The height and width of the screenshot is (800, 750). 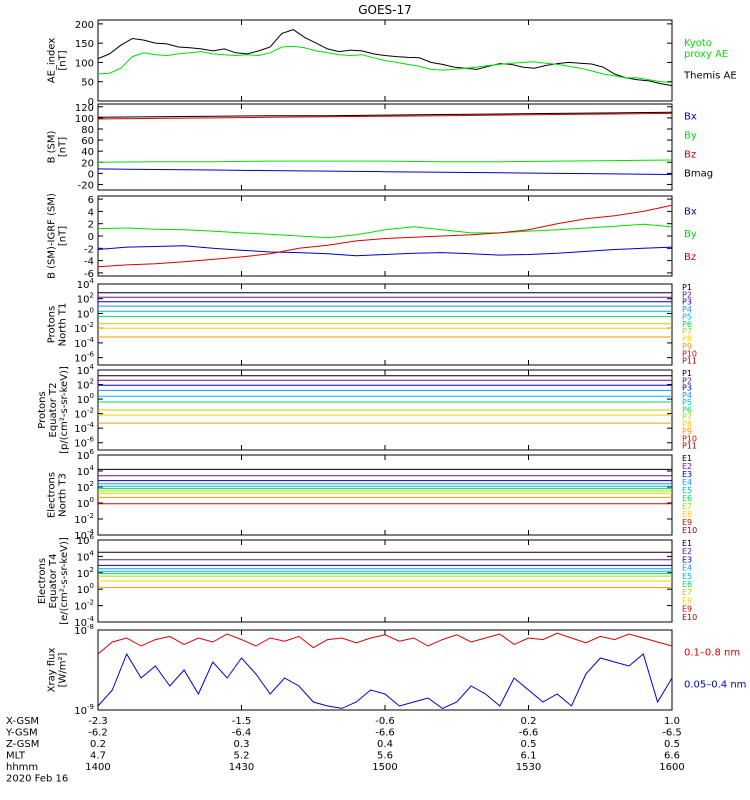 I want to click on y-tick-label: -2, so click(x=89, y=249).